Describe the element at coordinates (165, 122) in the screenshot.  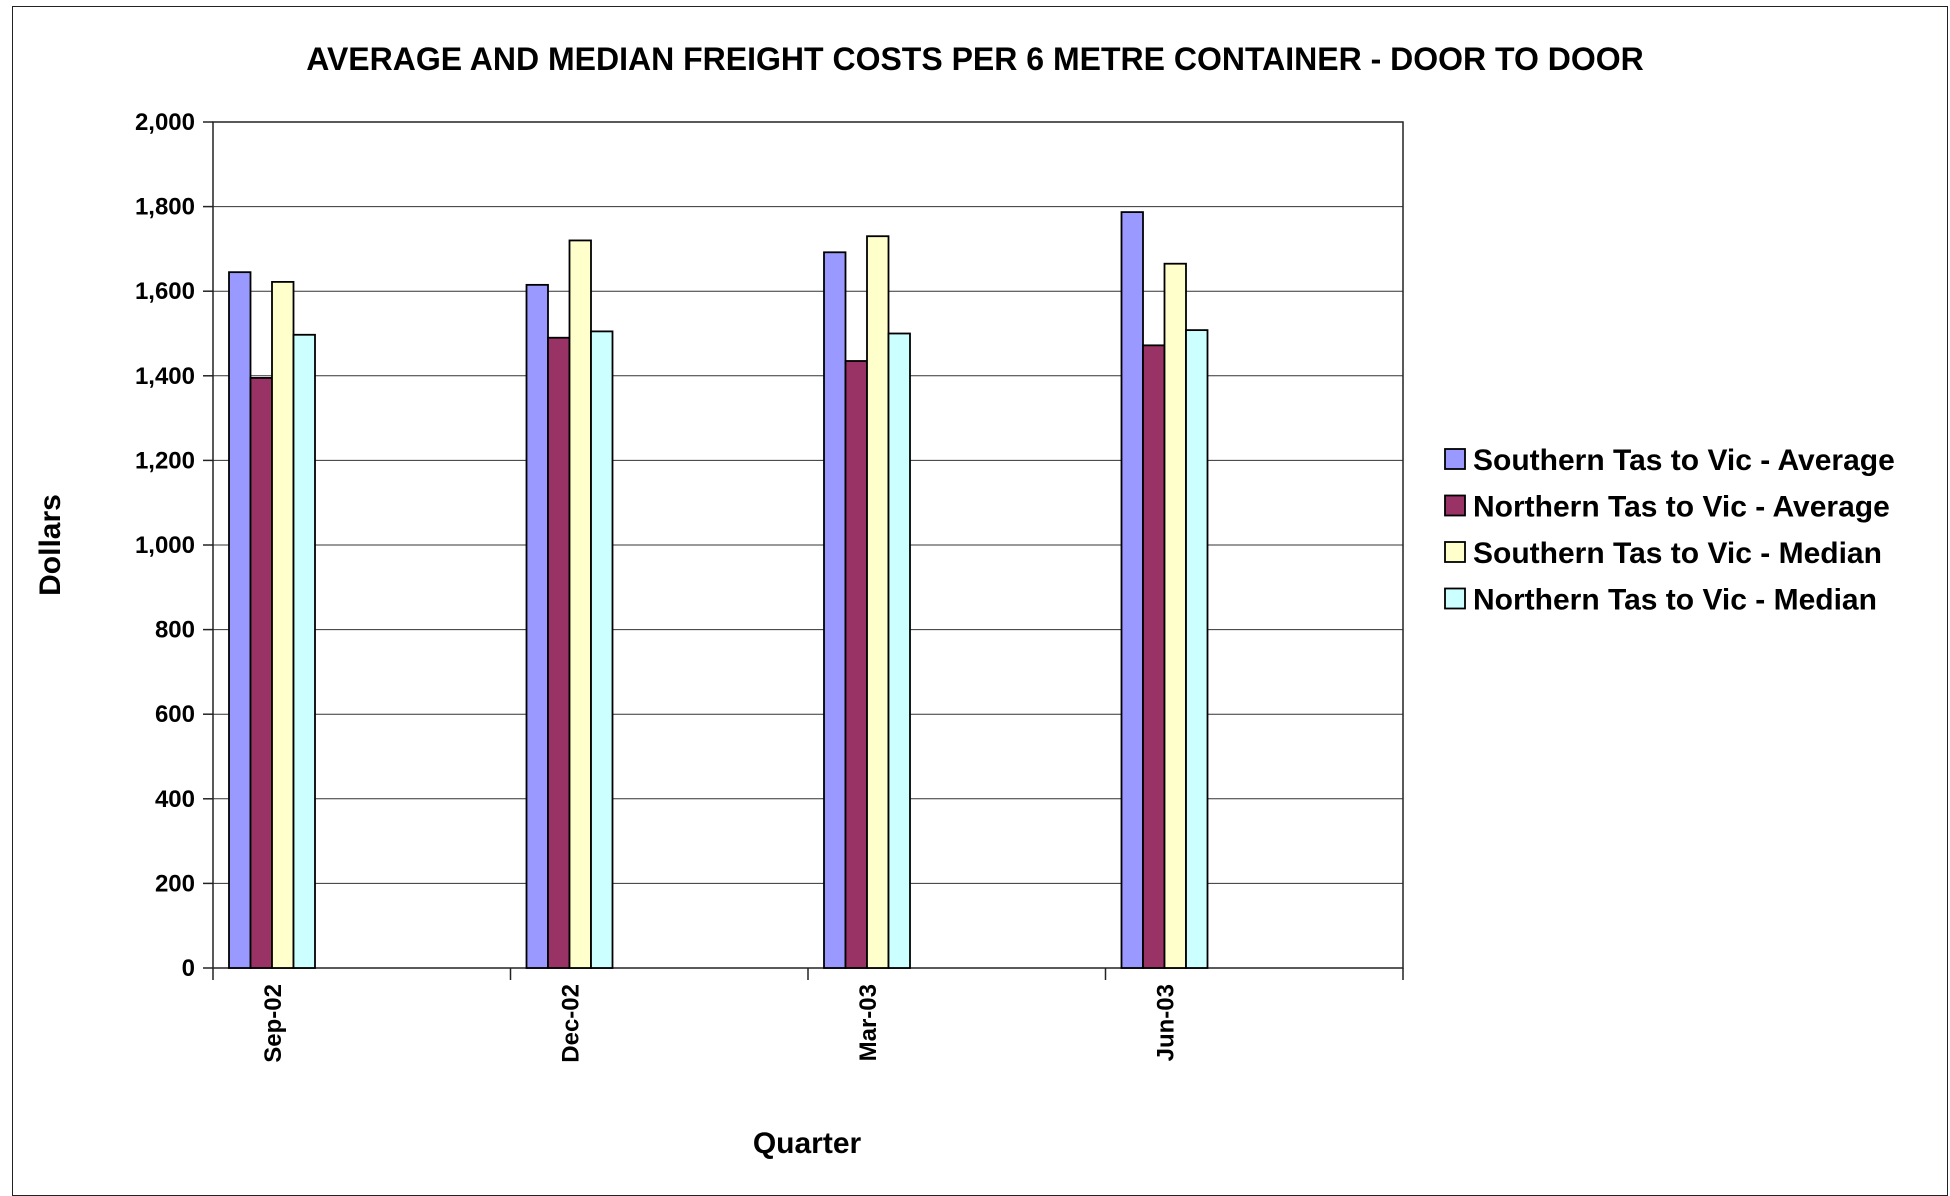
I see `y-tick-label: 2,000` at that location.